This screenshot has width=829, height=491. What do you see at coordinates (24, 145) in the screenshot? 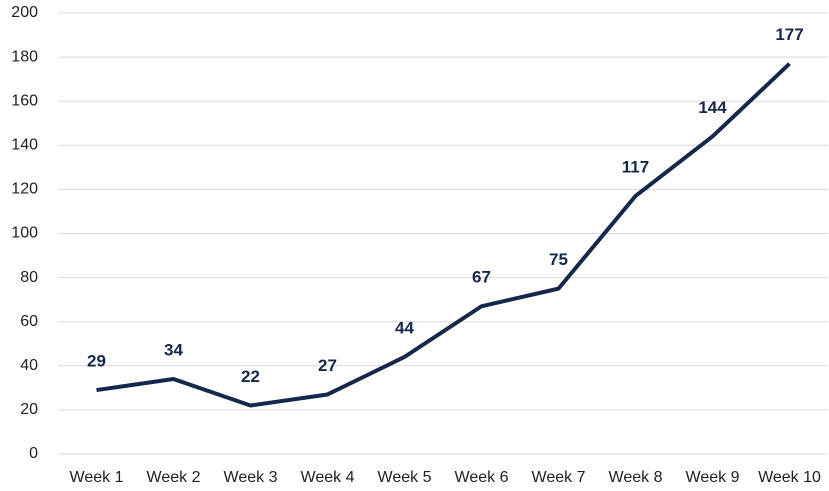
I see `y-tick-label: 140` at bounding box center [24, 145].